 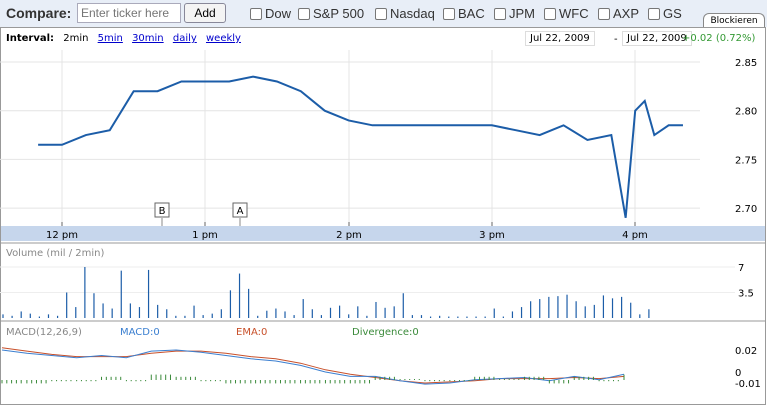 What do you see at coordinates (205, 235) in the screenshot?
I see `x-tick-label: 1 pm` at bounding box center [205, 235].